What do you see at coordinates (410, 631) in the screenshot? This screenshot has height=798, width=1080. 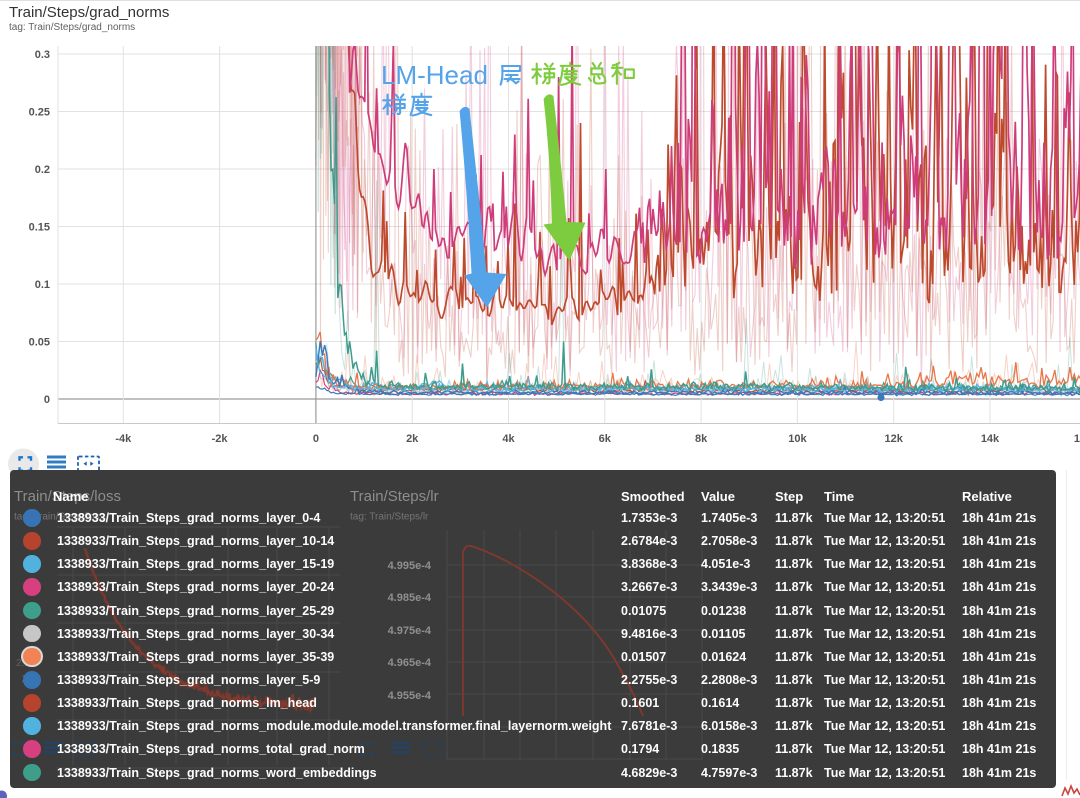 I see `svg-text: 4.975e-4` at bounding box center [410, 631].